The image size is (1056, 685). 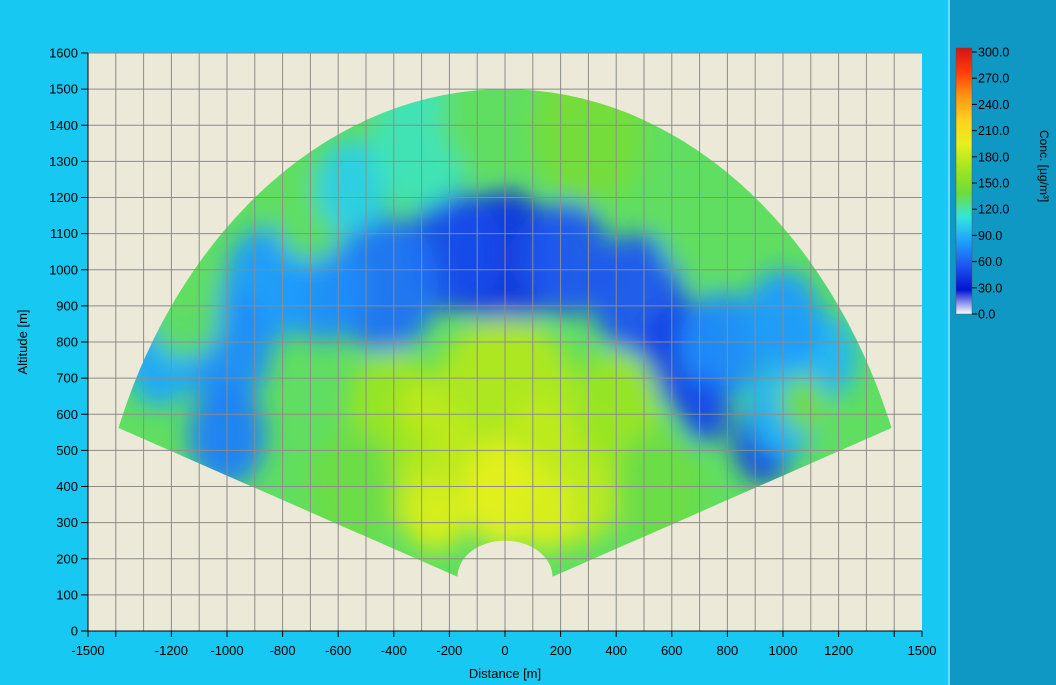 I want to click on x-tick-label: 1200, so click(x=838, y=650).